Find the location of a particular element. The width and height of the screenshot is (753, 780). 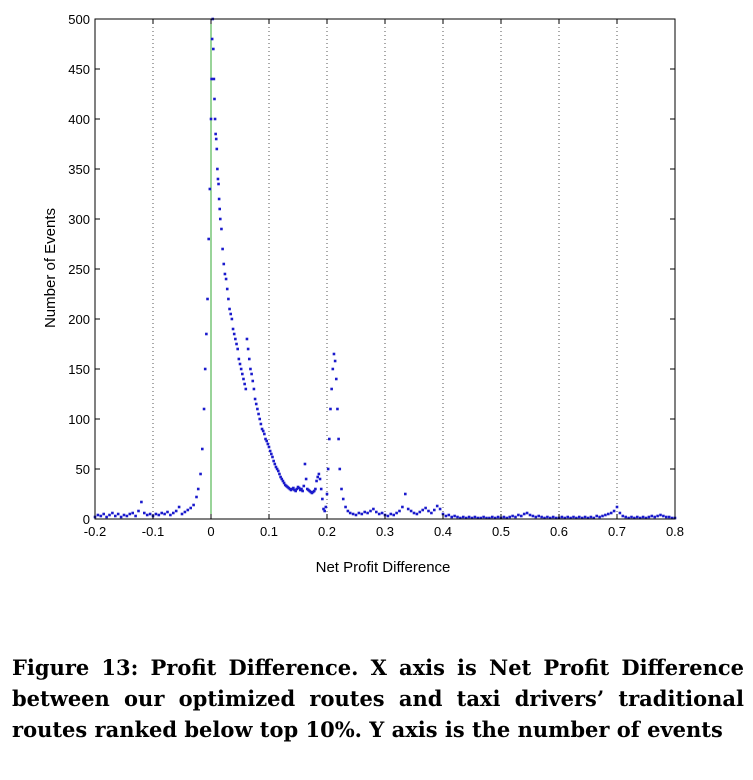

y-tick-label: 150 is located at coordinates (79, 369).